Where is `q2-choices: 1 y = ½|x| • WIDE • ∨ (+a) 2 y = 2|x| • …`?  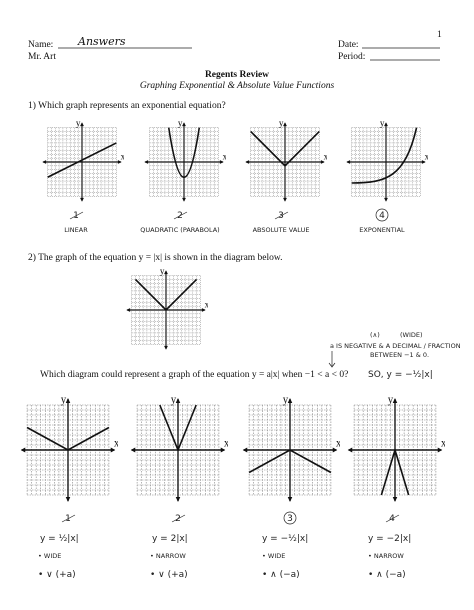 q2-choices: 1 y = ½|x| • WIDE • ∨ (+a) 2 y = 2|x| • … is located at coordinates (224, 545).